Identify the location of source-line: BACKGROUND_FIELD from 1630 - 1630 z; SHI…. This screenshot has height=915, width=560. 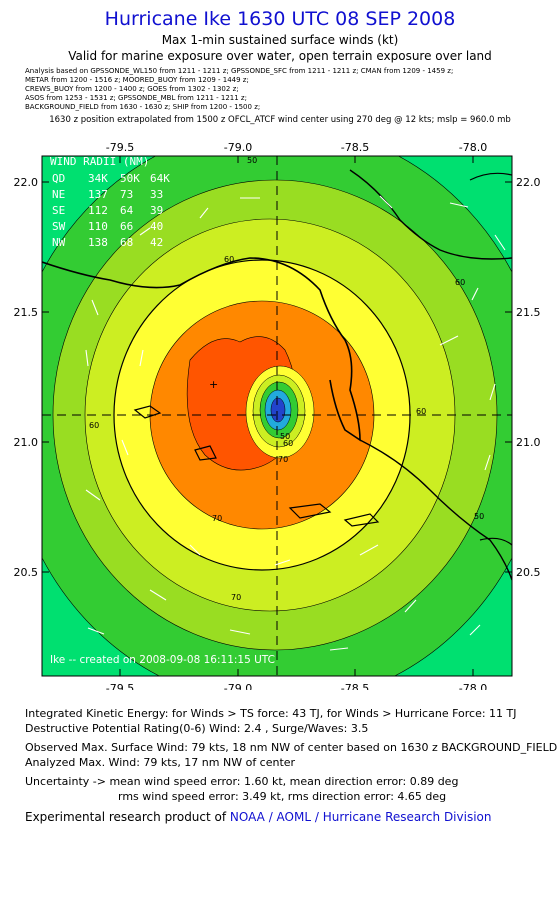
(143, 107).